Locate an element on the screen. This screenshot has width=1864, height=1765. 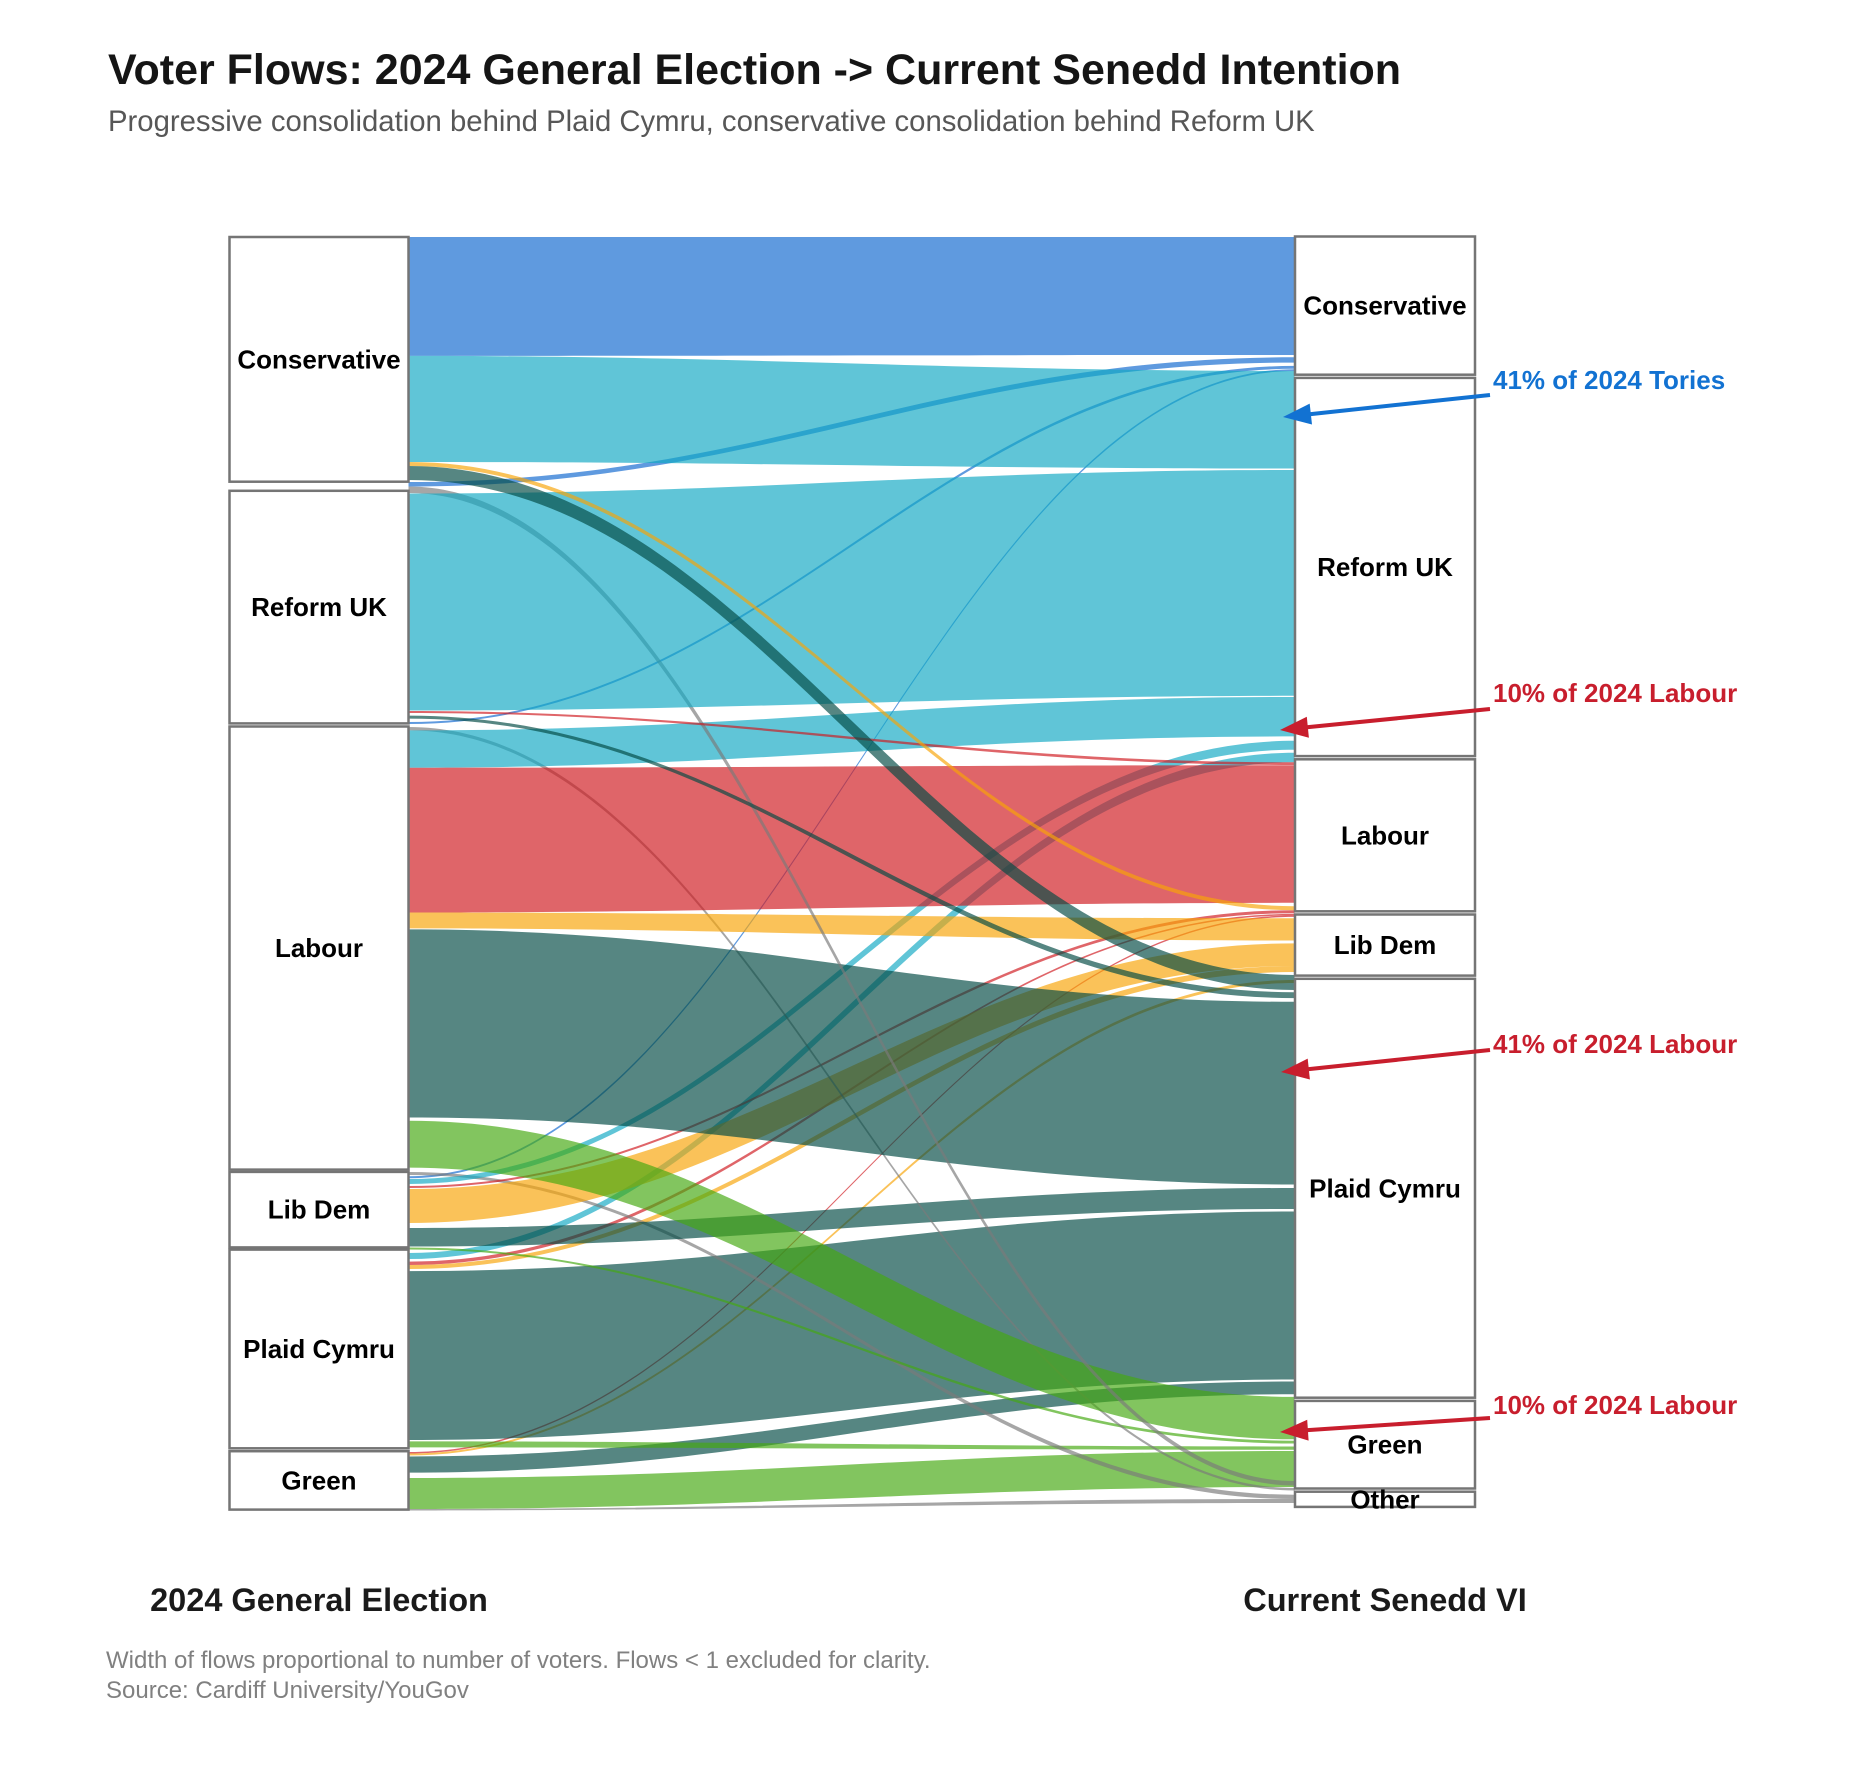
svg-text:Source: Cardiff University/You: Source: Cardiff University/YouGov is located at coordinates (287, 1690).